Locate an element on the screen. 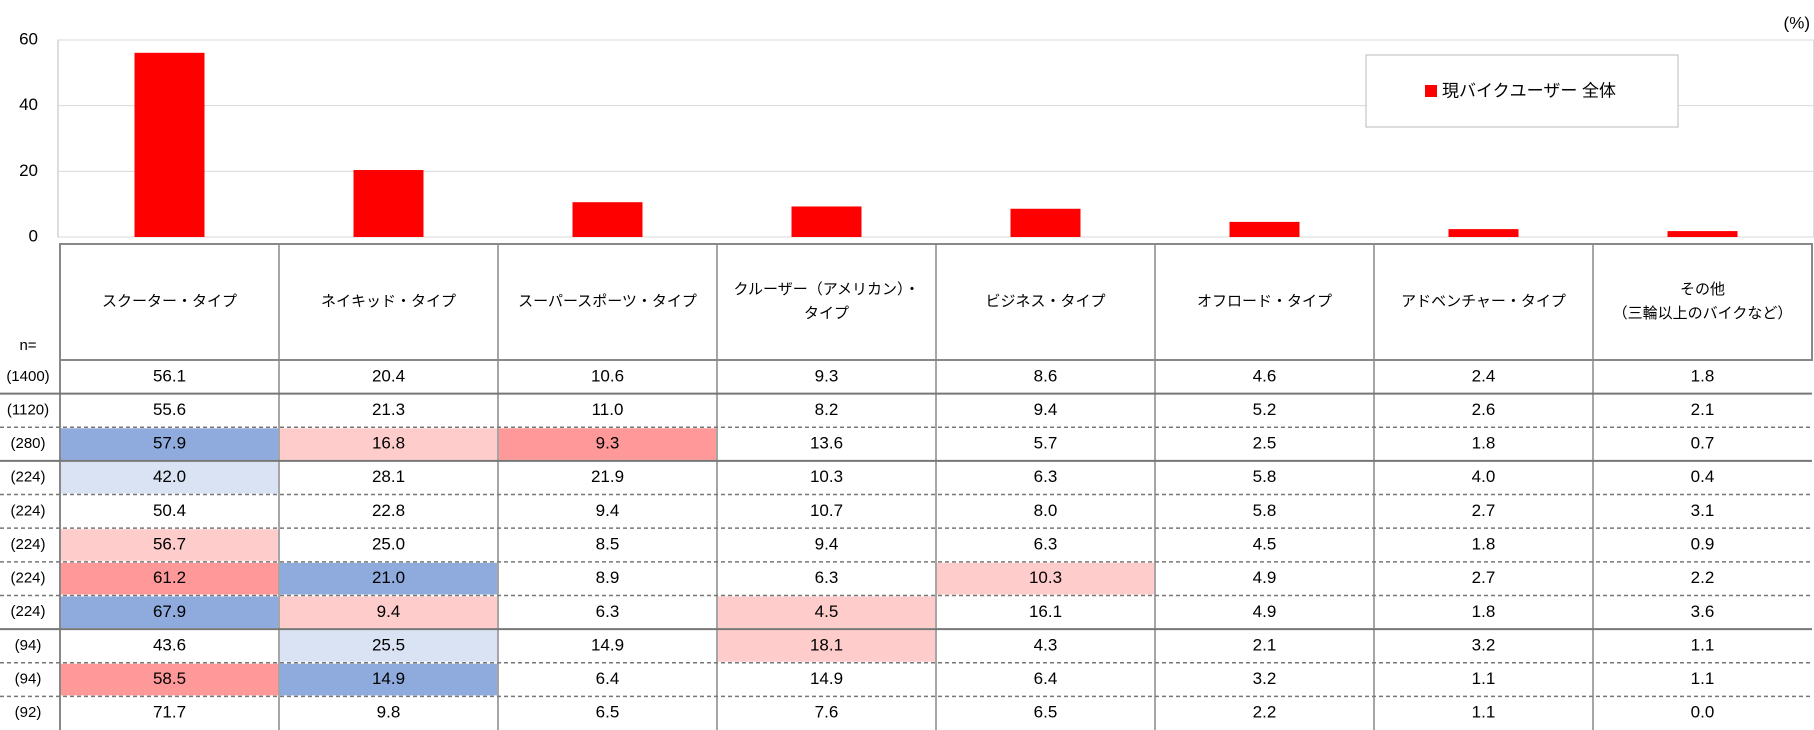 The height and width of the screenshot is (730, 1814). cell-value: 22.8 is located at coordinates (388, 510).